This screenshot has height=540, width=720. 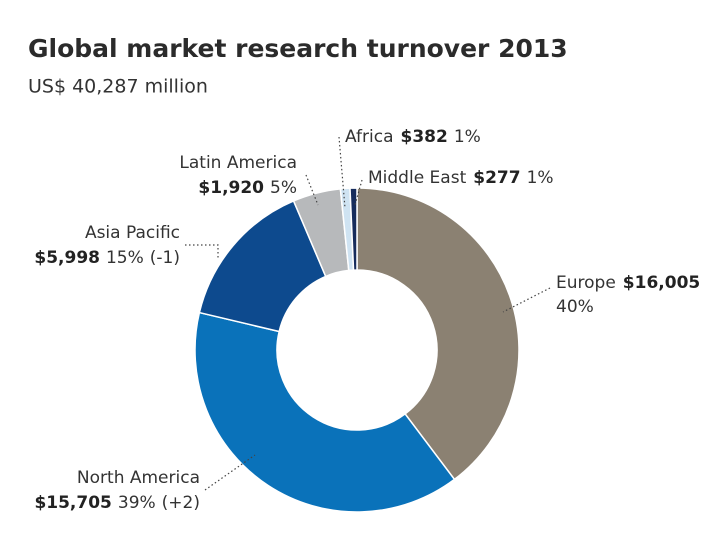 What do you see at coordinates (165, 258) in the screenshot?
I see `change-label: (-1)` at bounding box center [165, 258].